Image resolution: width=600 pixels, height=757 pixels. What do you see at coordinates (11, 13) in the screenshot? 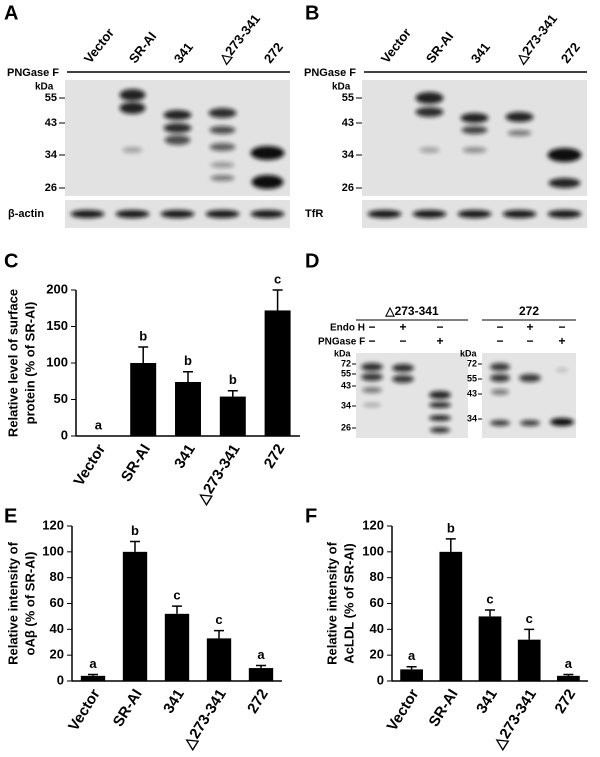
I see `panel-label: A` at bounding box center [11, 13].